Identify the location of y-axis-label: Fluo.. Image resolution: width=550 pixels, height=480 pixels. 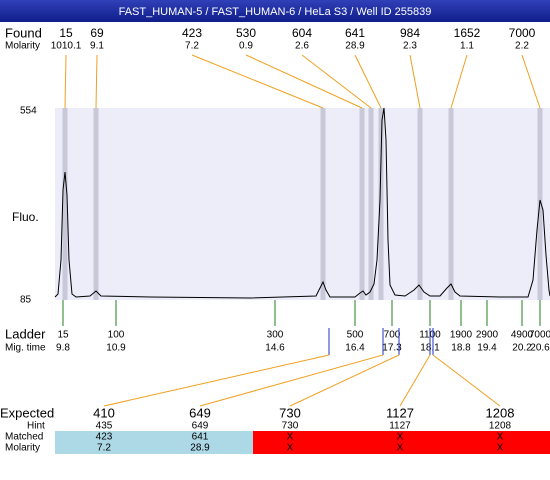
(25, 217).